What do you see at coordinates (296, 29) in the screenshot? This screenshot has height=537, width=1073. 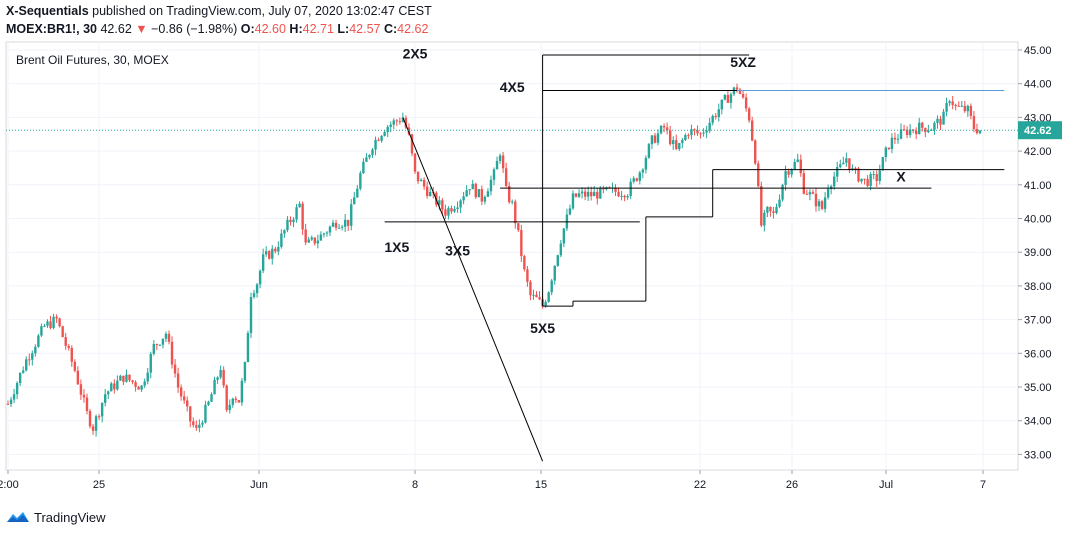 I see `high-label: H:` at bounding box center [296, 29].